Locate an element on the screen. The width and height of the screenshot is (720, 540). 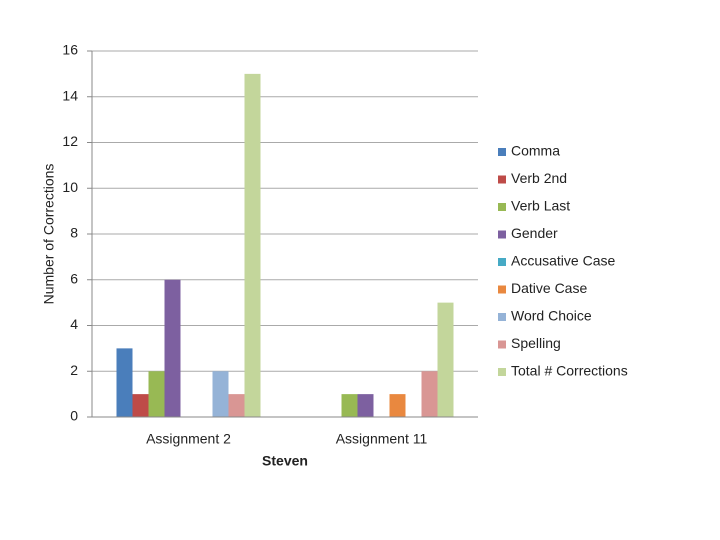
y-tick-label: 10 is located at coordinates (70, 187).